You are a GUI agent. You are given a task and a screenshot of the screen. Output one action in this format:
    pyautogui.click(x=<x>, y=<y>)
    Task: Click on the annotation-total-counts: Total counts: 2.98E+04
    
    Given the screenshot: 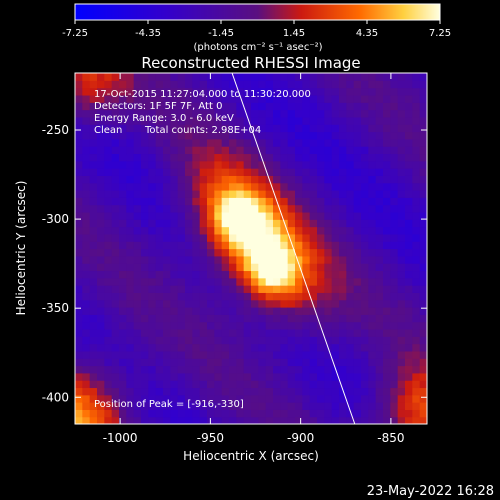 What is the action you would take?
    pyautogui.click(x=202, y=130)
    